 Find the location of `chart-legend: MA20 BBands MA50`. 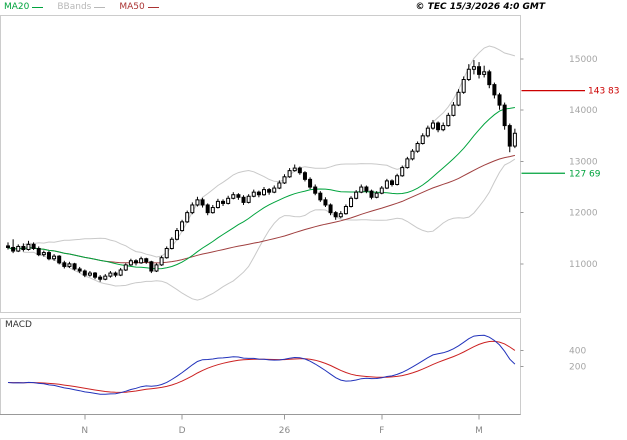

chart-legend: MA20 BBands MA50 is located at coordinates (81, 7).